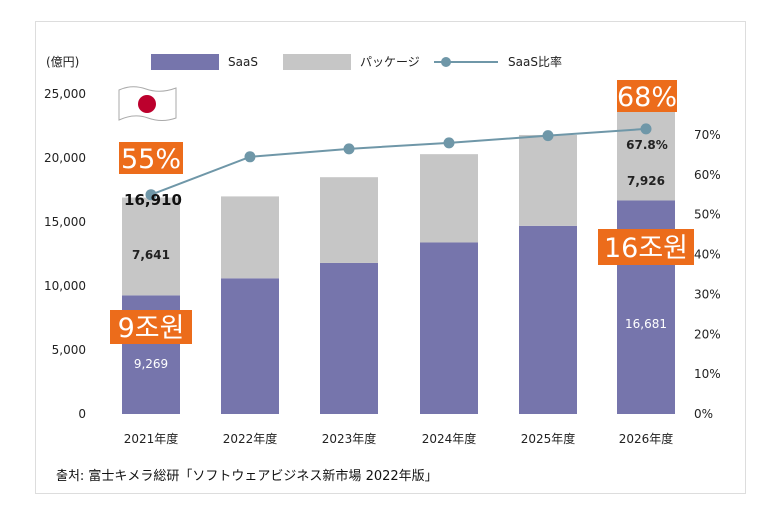 The height and width of the screenshot is (517, 773). I want to click on legend-label-ratio: SaaS比率, so click(535, 61).